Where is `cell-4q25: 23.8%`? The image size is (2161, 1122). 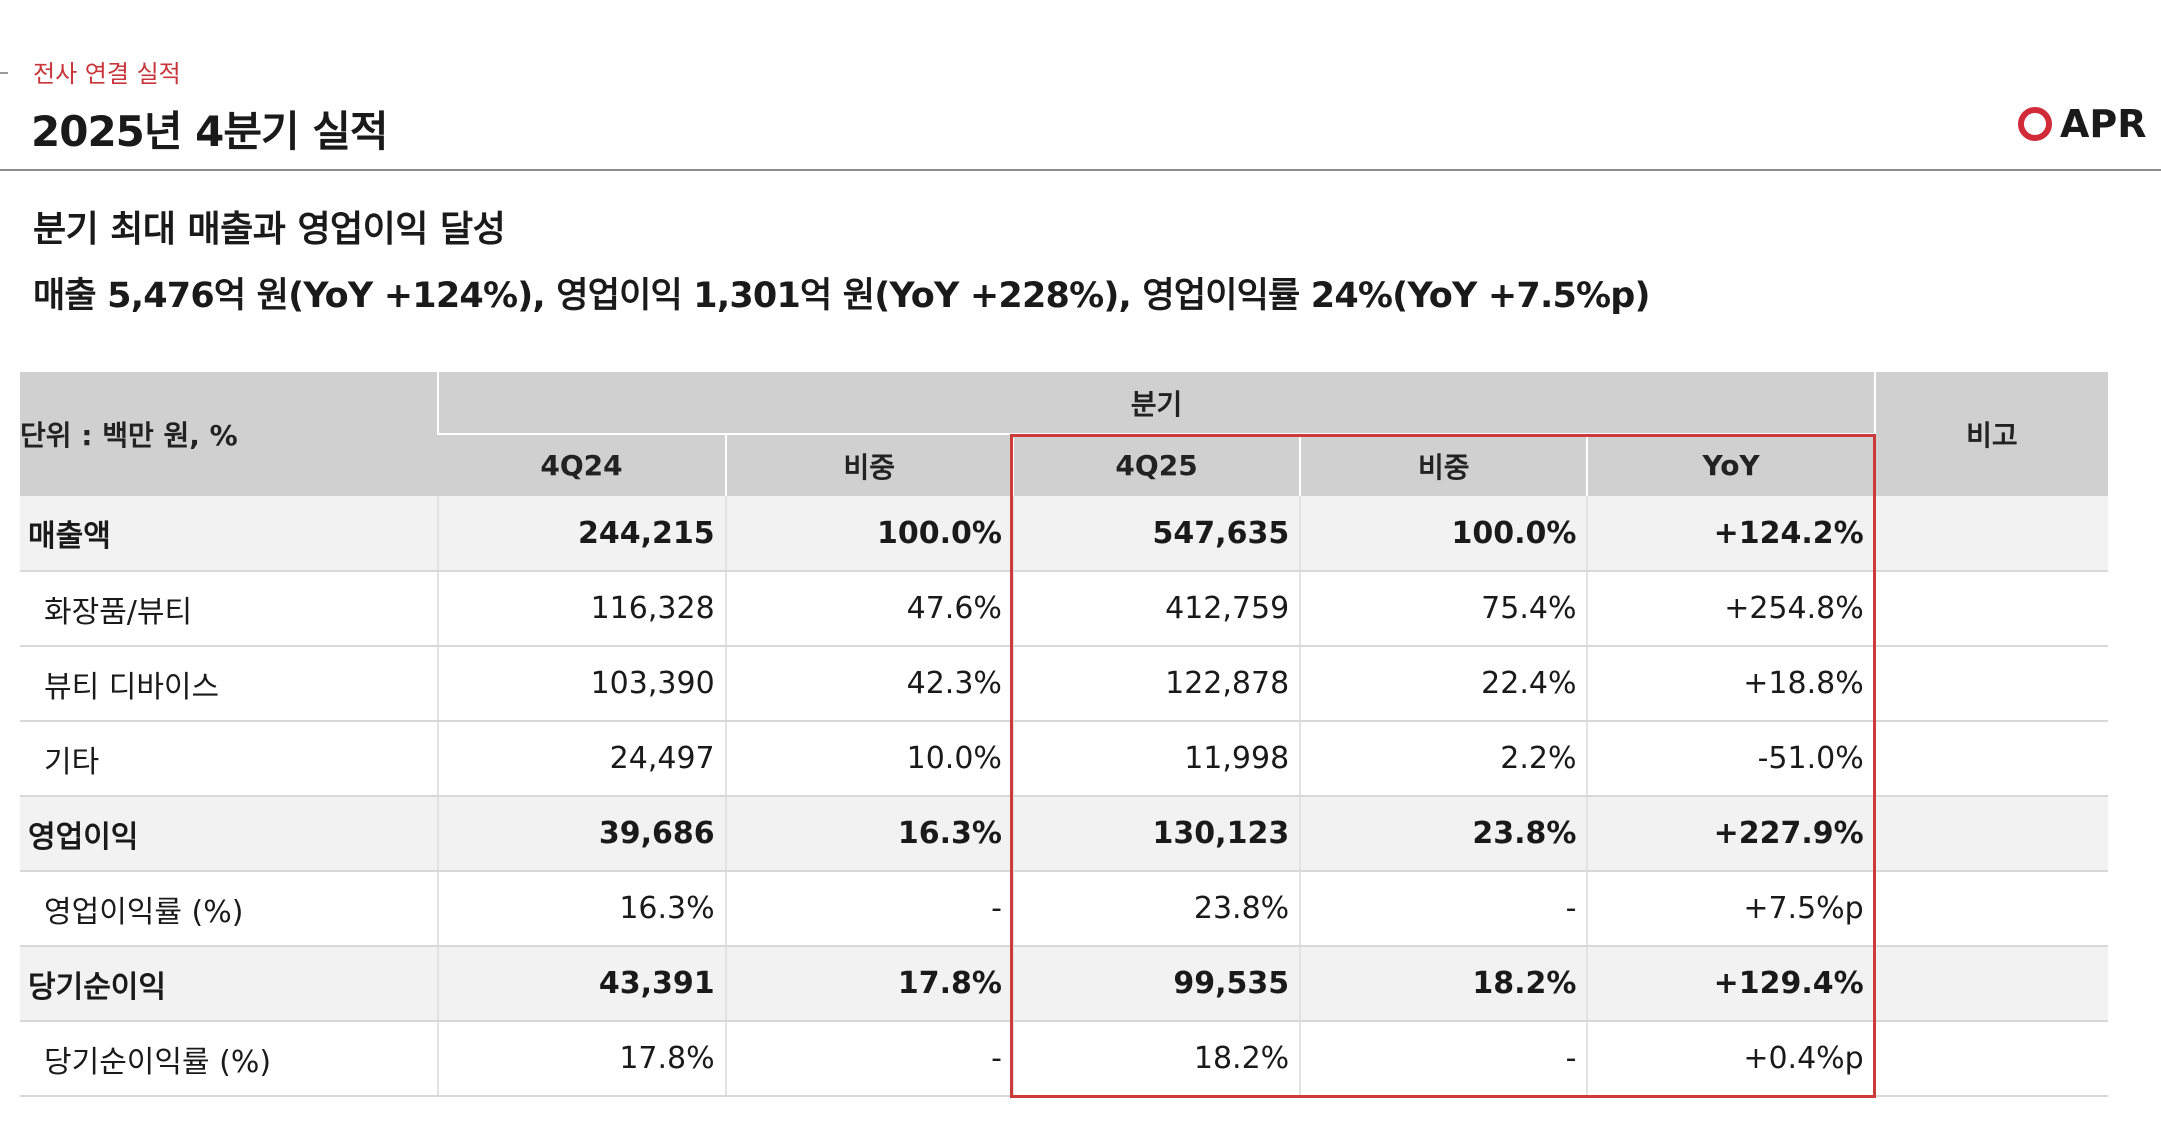 cell-4q25: 23.8% is located at coordinates (1156, 909).